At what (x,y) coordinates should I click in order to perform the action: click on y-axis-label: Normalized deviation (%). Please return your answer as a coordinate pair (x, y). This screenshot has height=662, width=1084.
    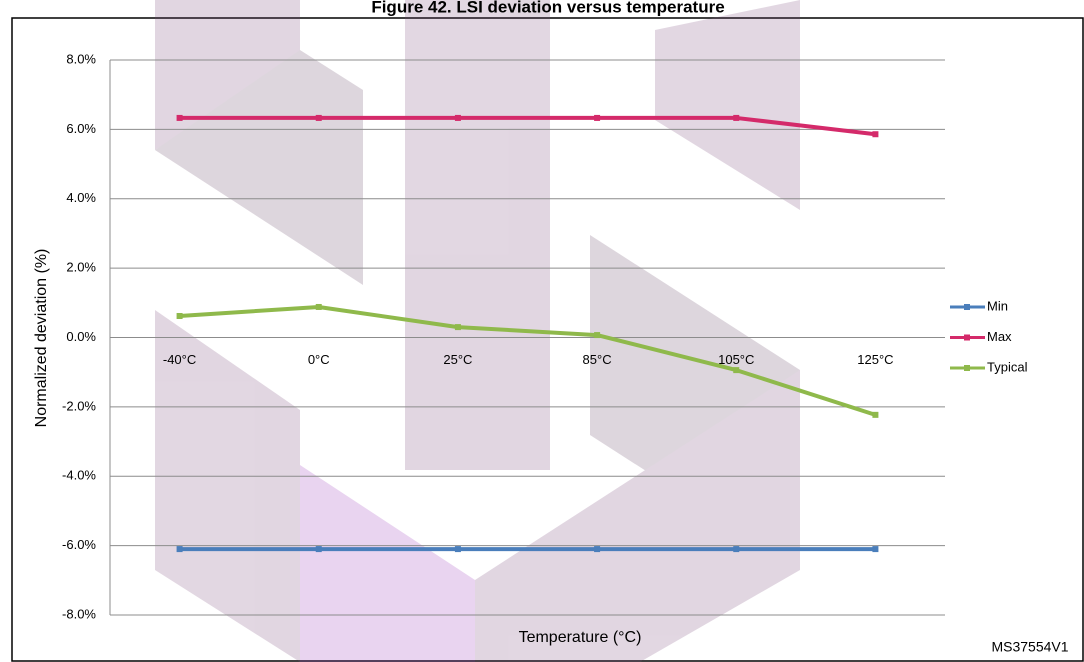
    Looking at the image, I should click on (41, 338).